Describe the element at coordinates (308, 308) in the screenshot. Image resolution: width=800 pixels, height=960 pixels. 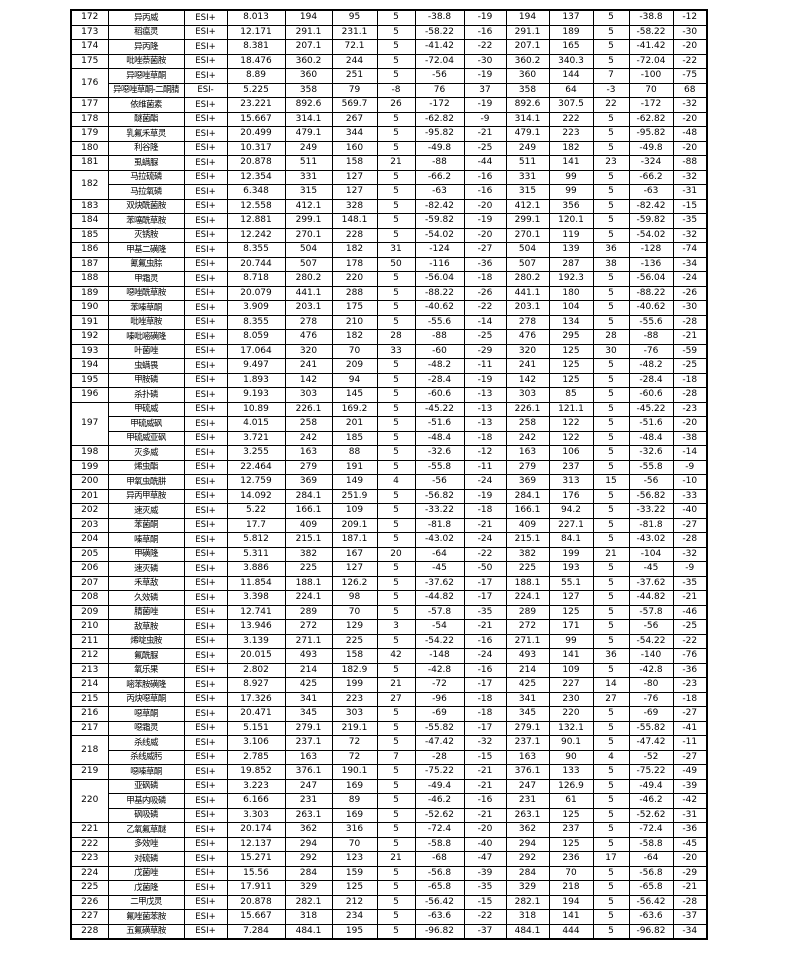
I see `value-cell: 203.1` at that location.